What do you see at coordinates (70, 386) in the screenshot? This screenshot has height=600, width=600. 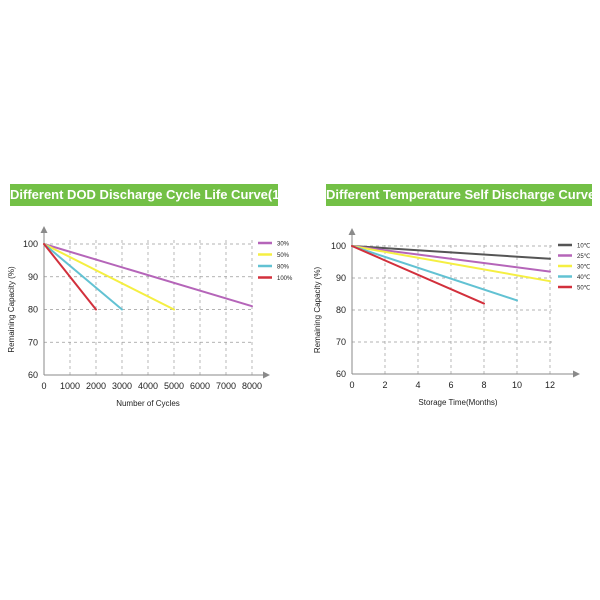 I see `x-tick-label: 1000` at bounding box center [70, 386].